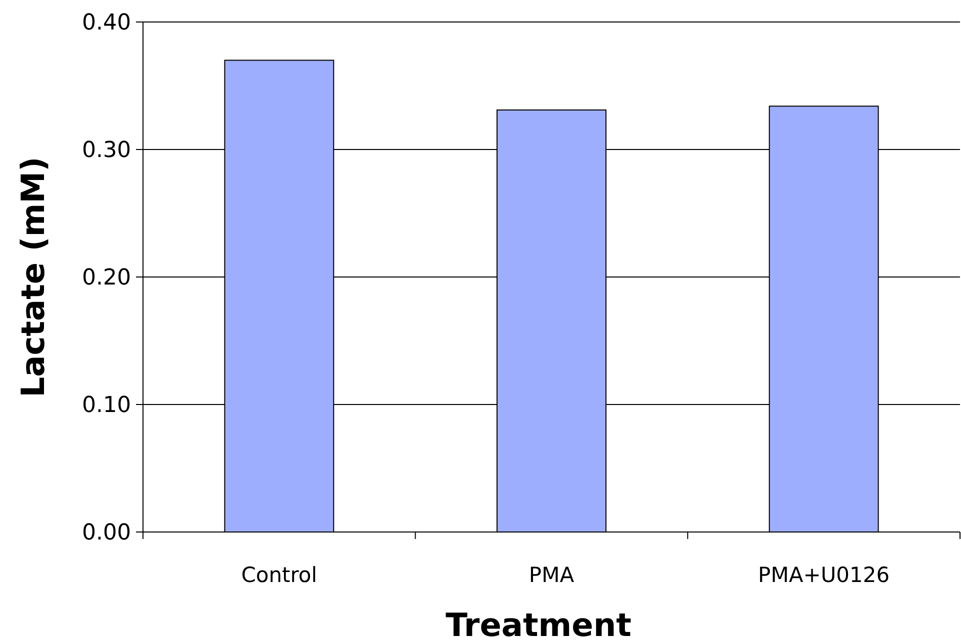 The height and width of the screenshot is (640, 961). What do you see at coordinates (33, 277) in the screenshot?
I see `y-axis-title: Lactate (mM)` at bounding box center [33, 277].